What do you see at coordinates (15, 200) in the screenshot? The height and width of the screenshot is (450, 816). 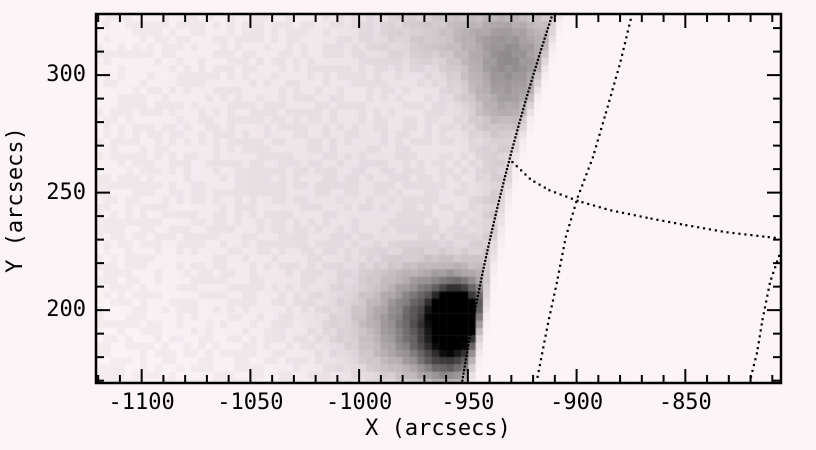 I see `y-axis-title: Y (arcsecs)` at bounding box center [15, 200].